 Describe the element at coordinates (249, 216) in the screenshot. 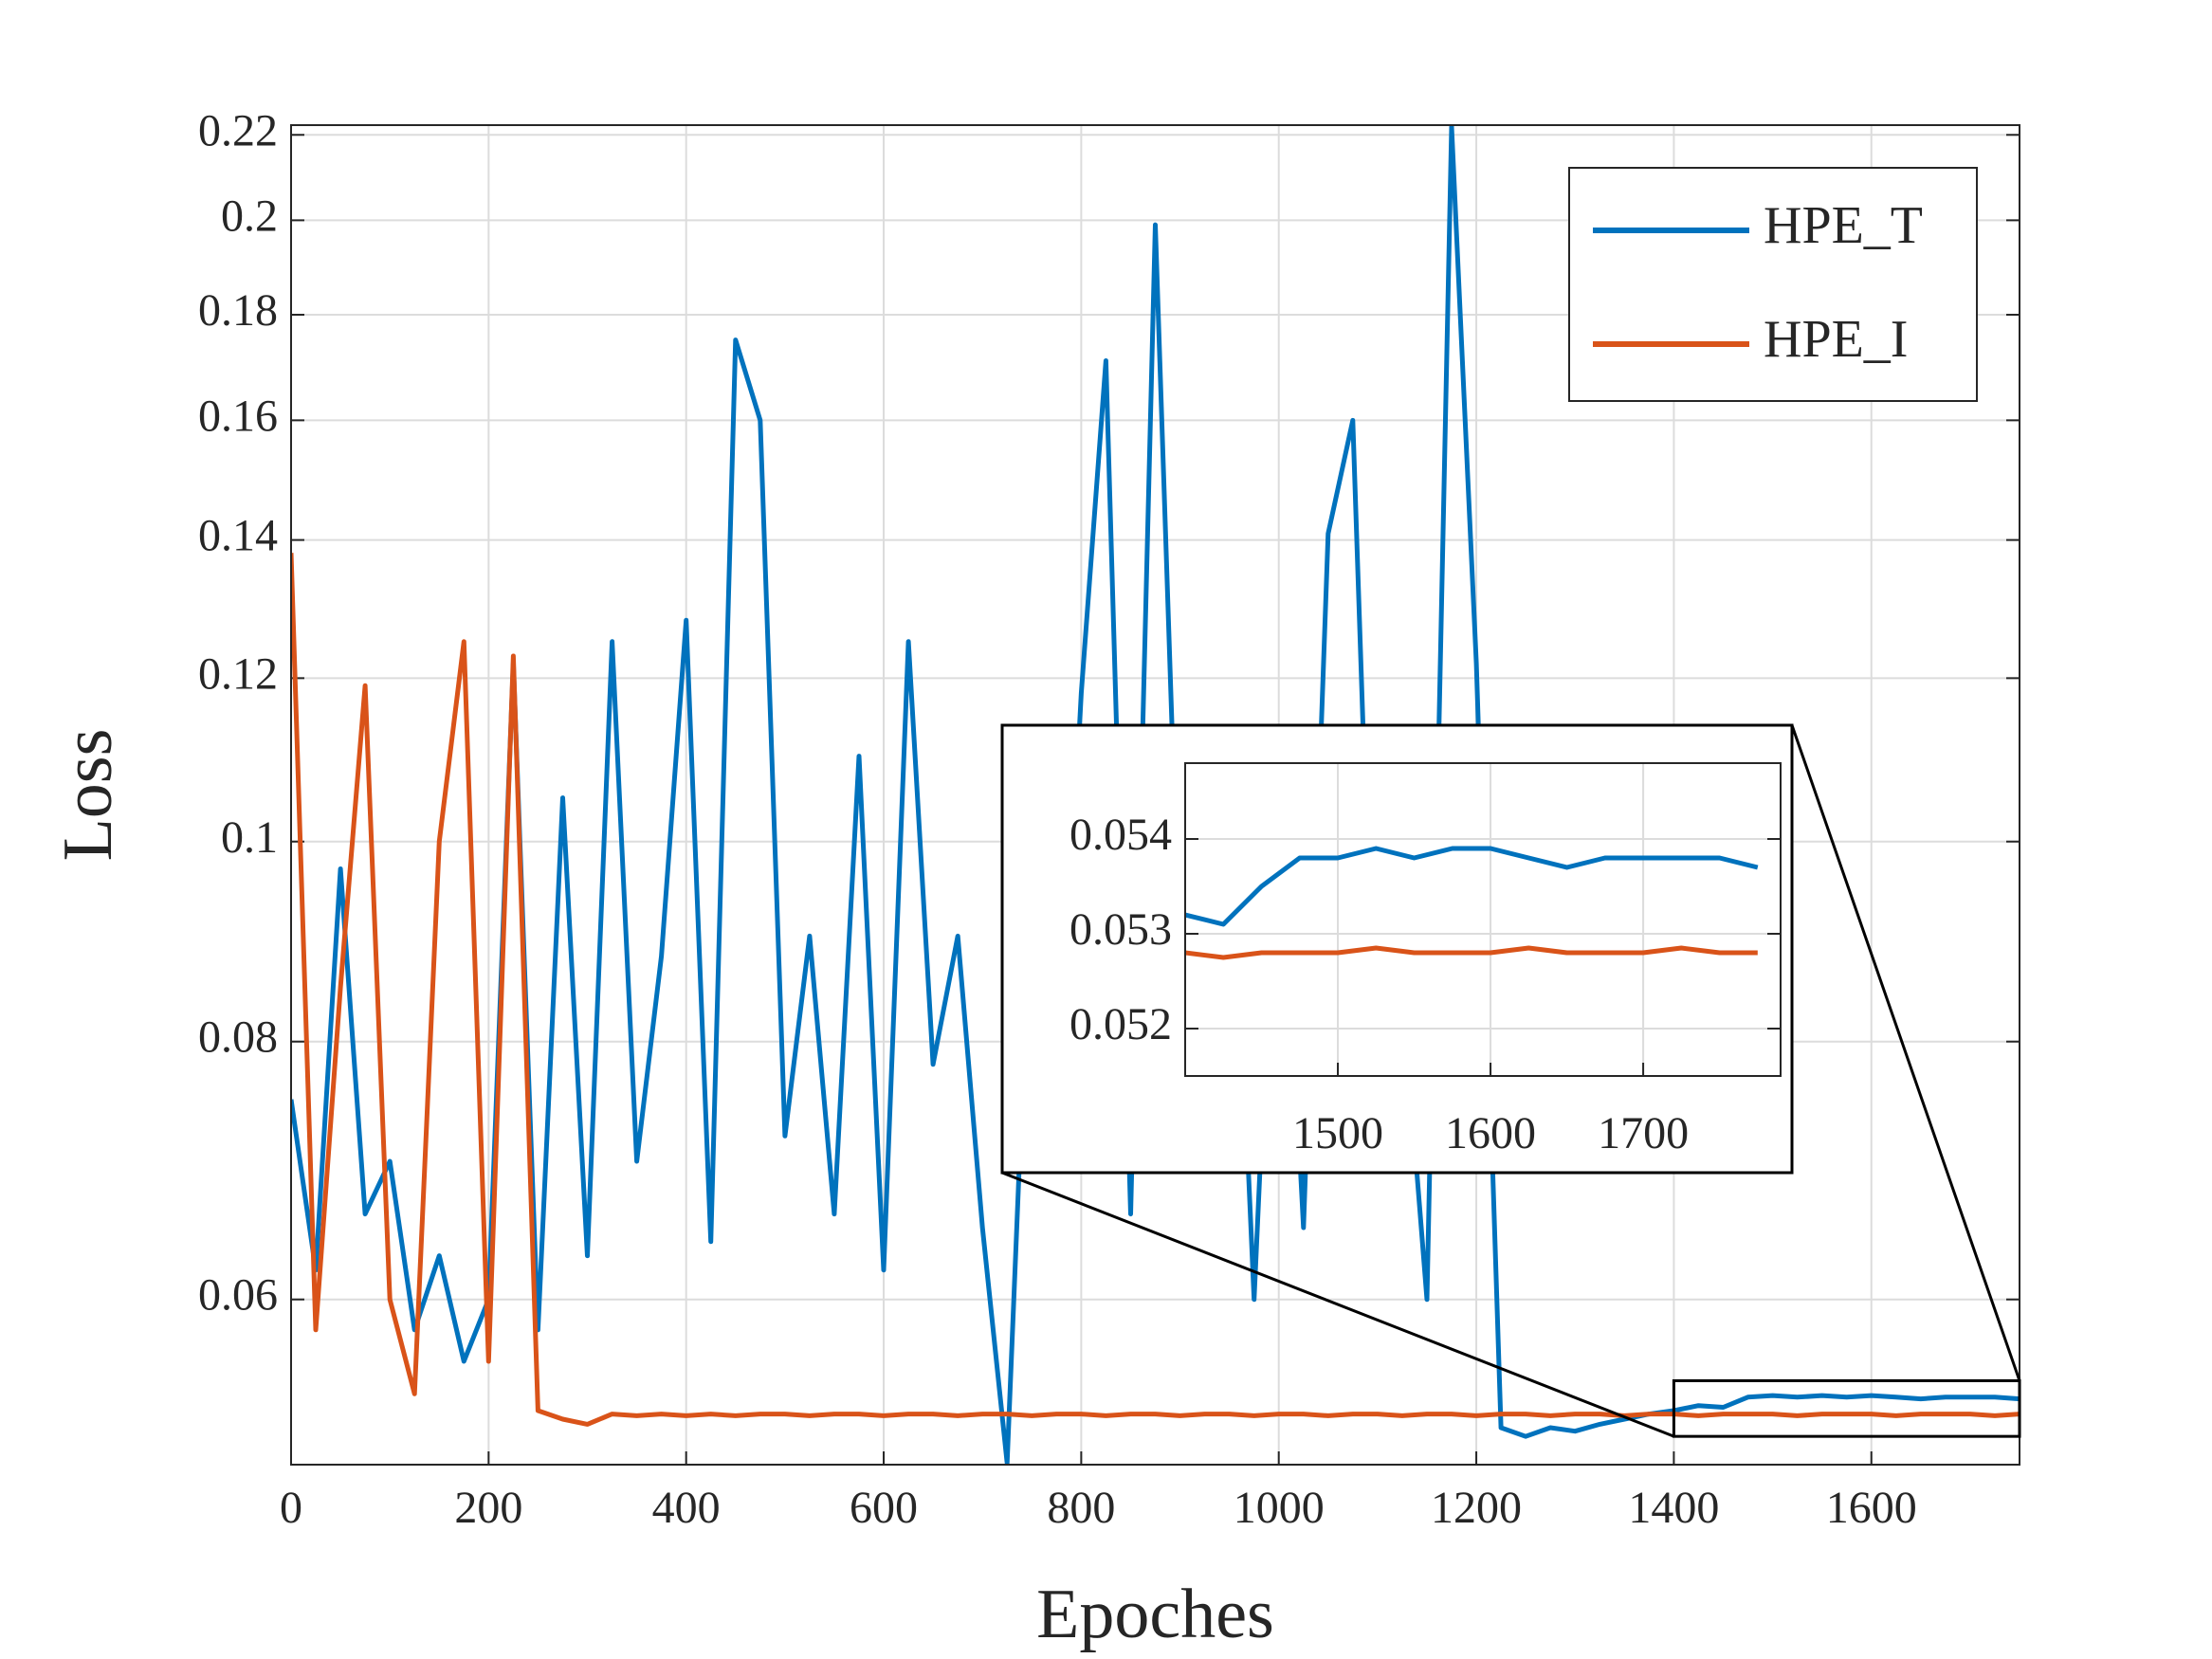

I see `y-tick-label: 0.2` at that location.